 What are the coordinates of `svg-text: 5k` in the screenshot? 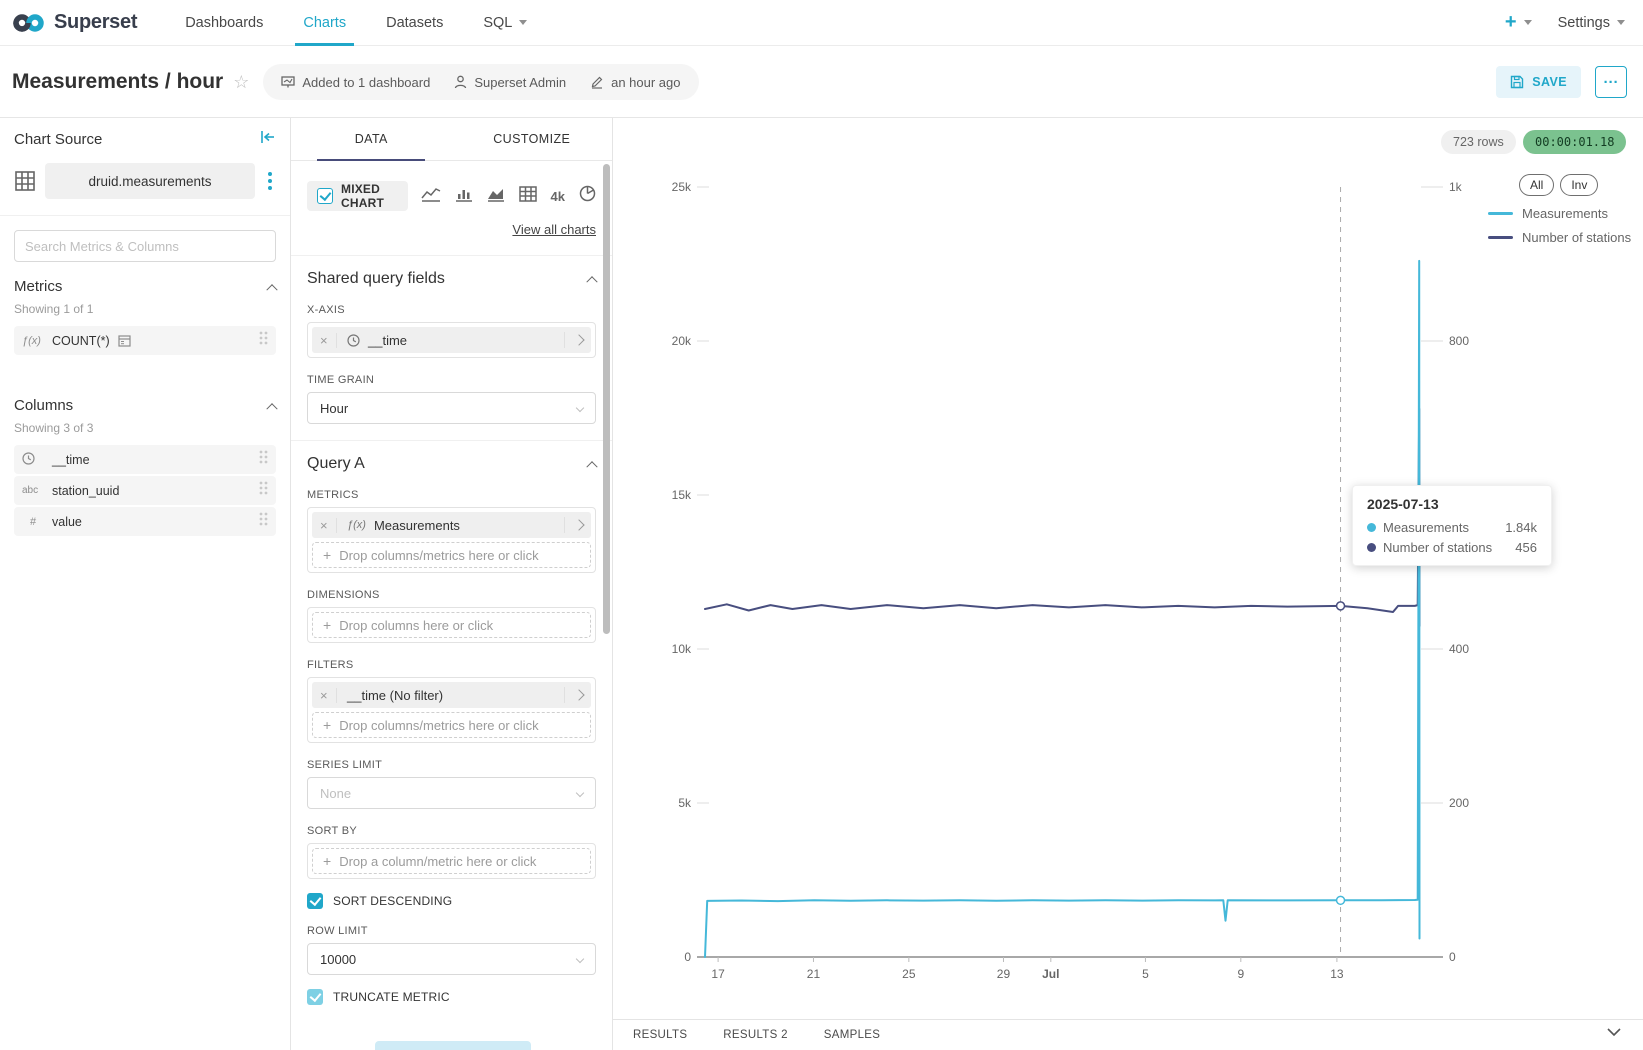 It's located at (685, 803).